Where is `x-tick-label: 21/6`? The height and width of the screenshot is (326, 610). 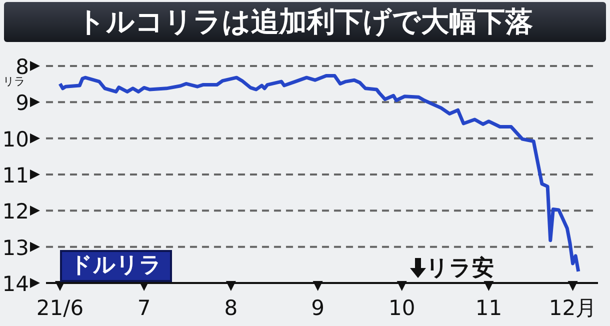 x-tick-label: 21/6 is located at coordinates (60, 308).